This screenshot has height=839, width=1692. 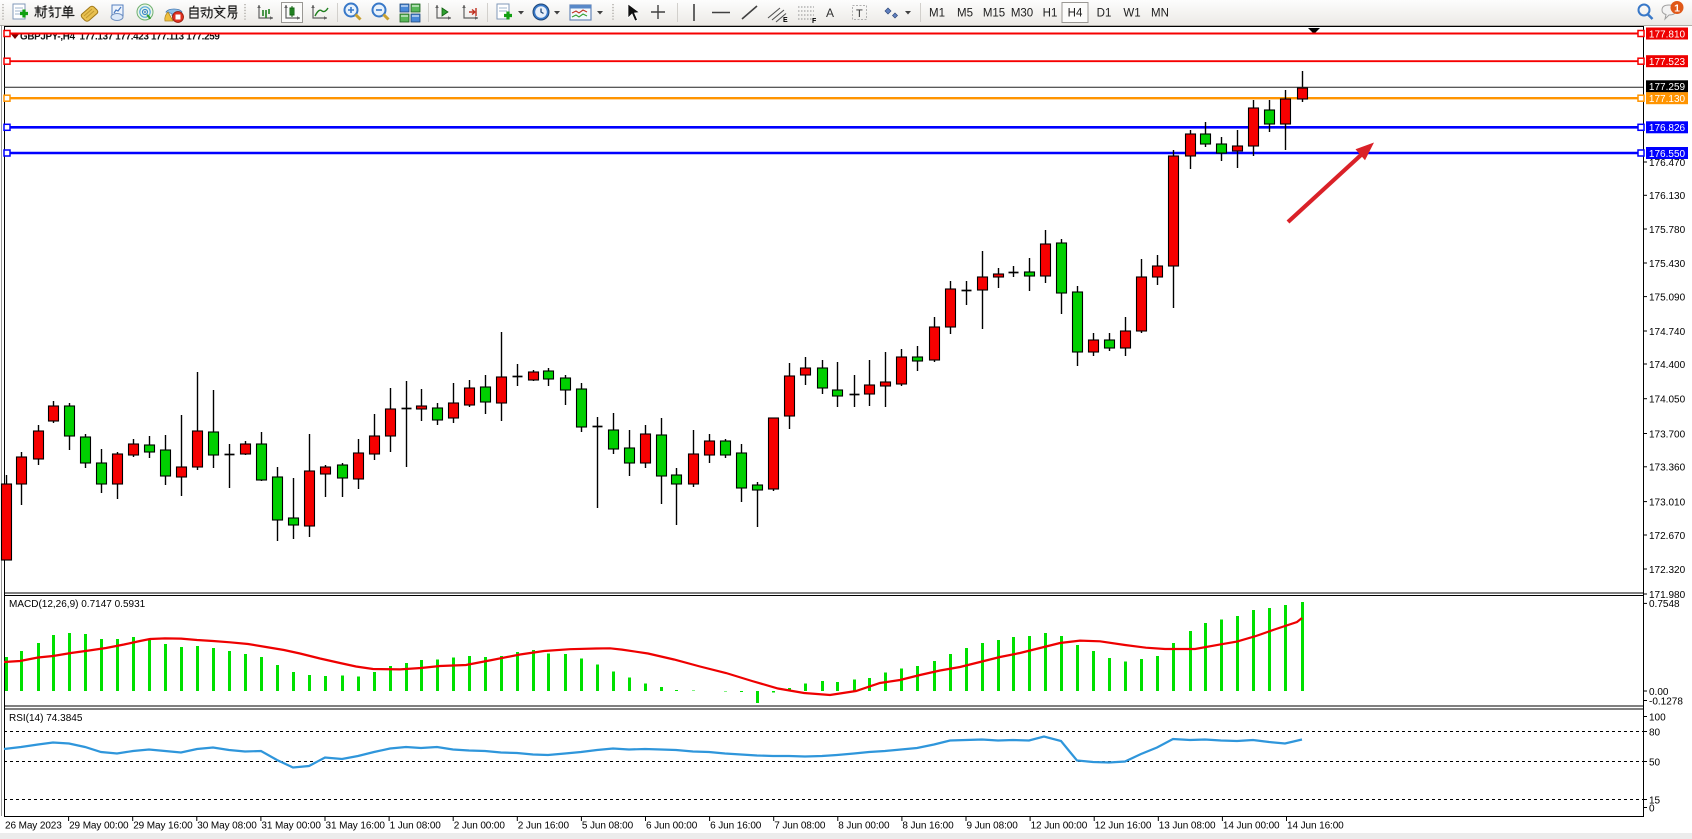 What do you see at coordinates (1131, 14) in the screenshot?
I see `svg-text: W1` at bounding box center [1131, 14].